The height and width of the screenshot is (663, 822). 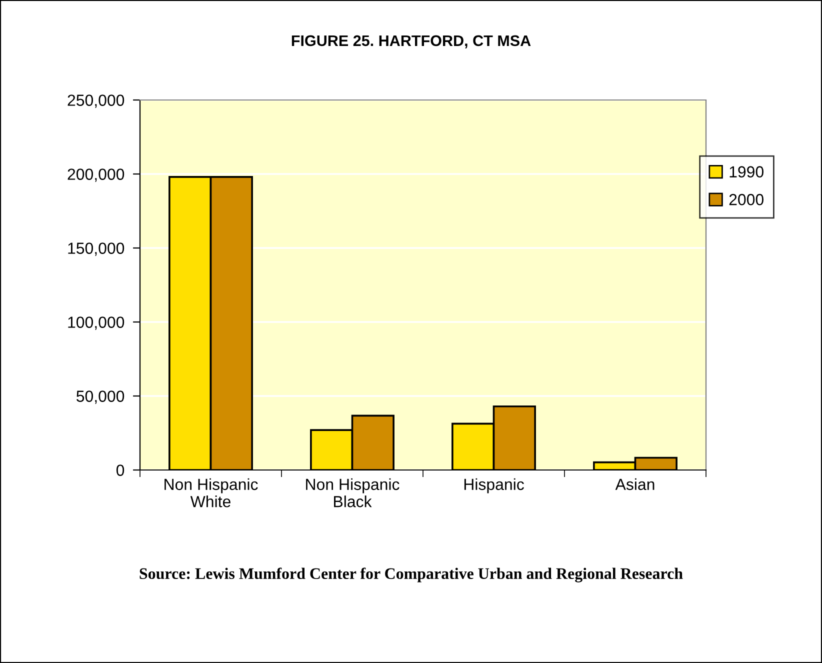 What do you see at coordinates (120, 470) in the screenshot?
I see `y-tick-label: 0` at bounding box center [120, 470].